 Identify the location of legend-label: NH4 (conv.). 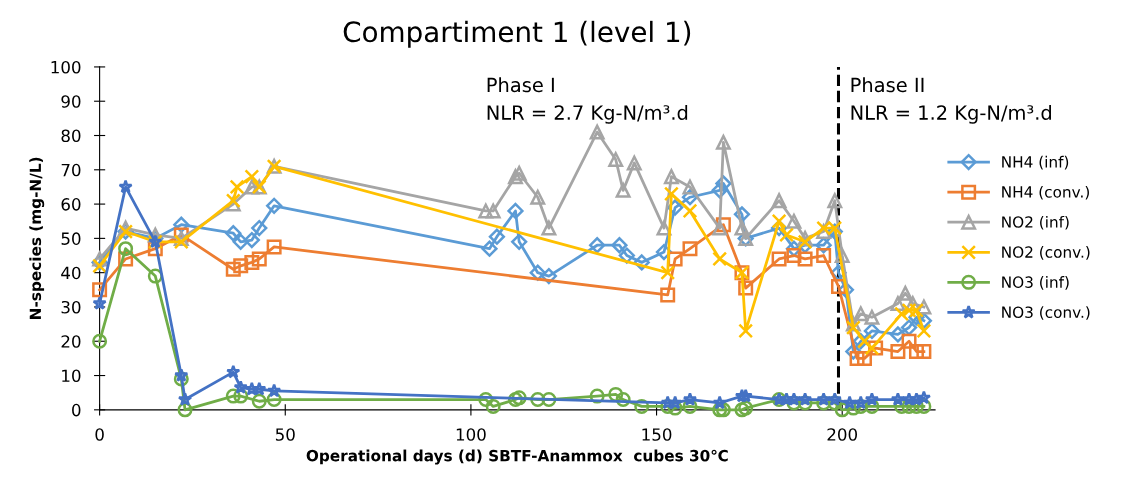
(1045, 192).